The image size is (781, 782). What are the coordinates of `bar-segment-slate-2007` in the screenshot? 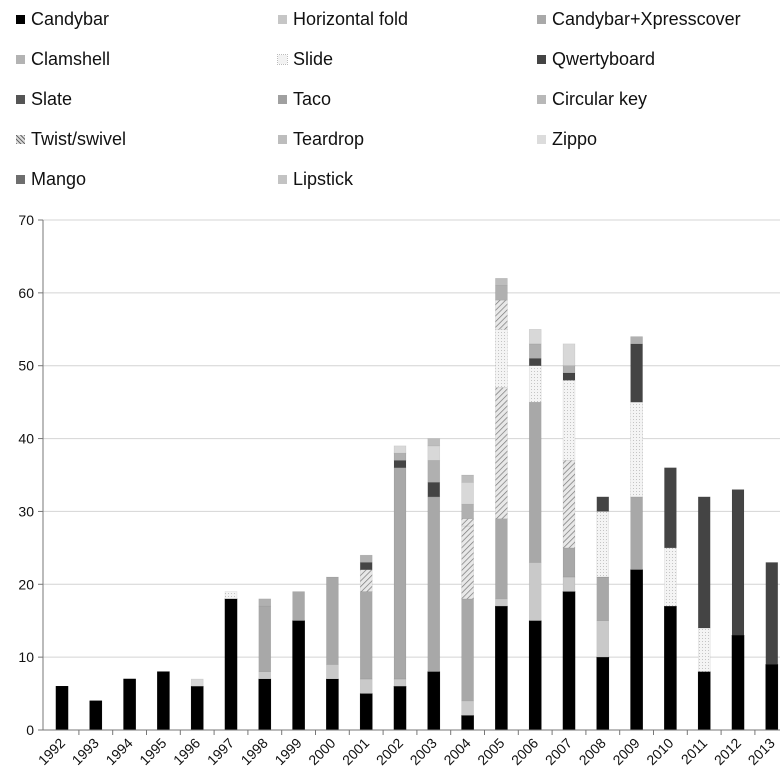 It's located at (569, 562).